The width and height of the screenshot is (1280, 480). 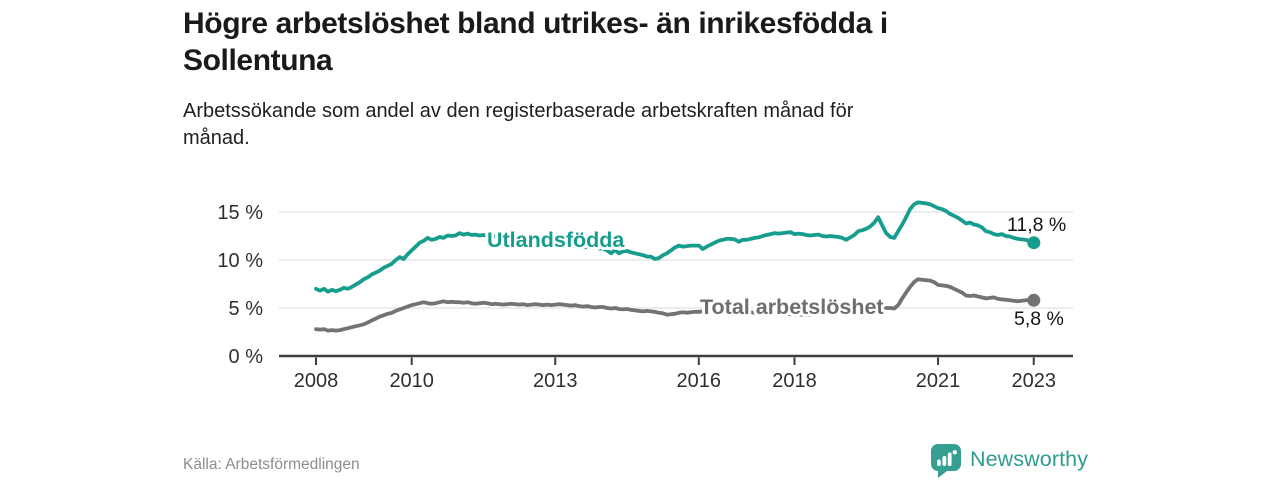 What do you see at coordinates (1034, 381) in the screenshot?
I see `x-tick-label-2023: 2023` at bounding box center [1034, 381].